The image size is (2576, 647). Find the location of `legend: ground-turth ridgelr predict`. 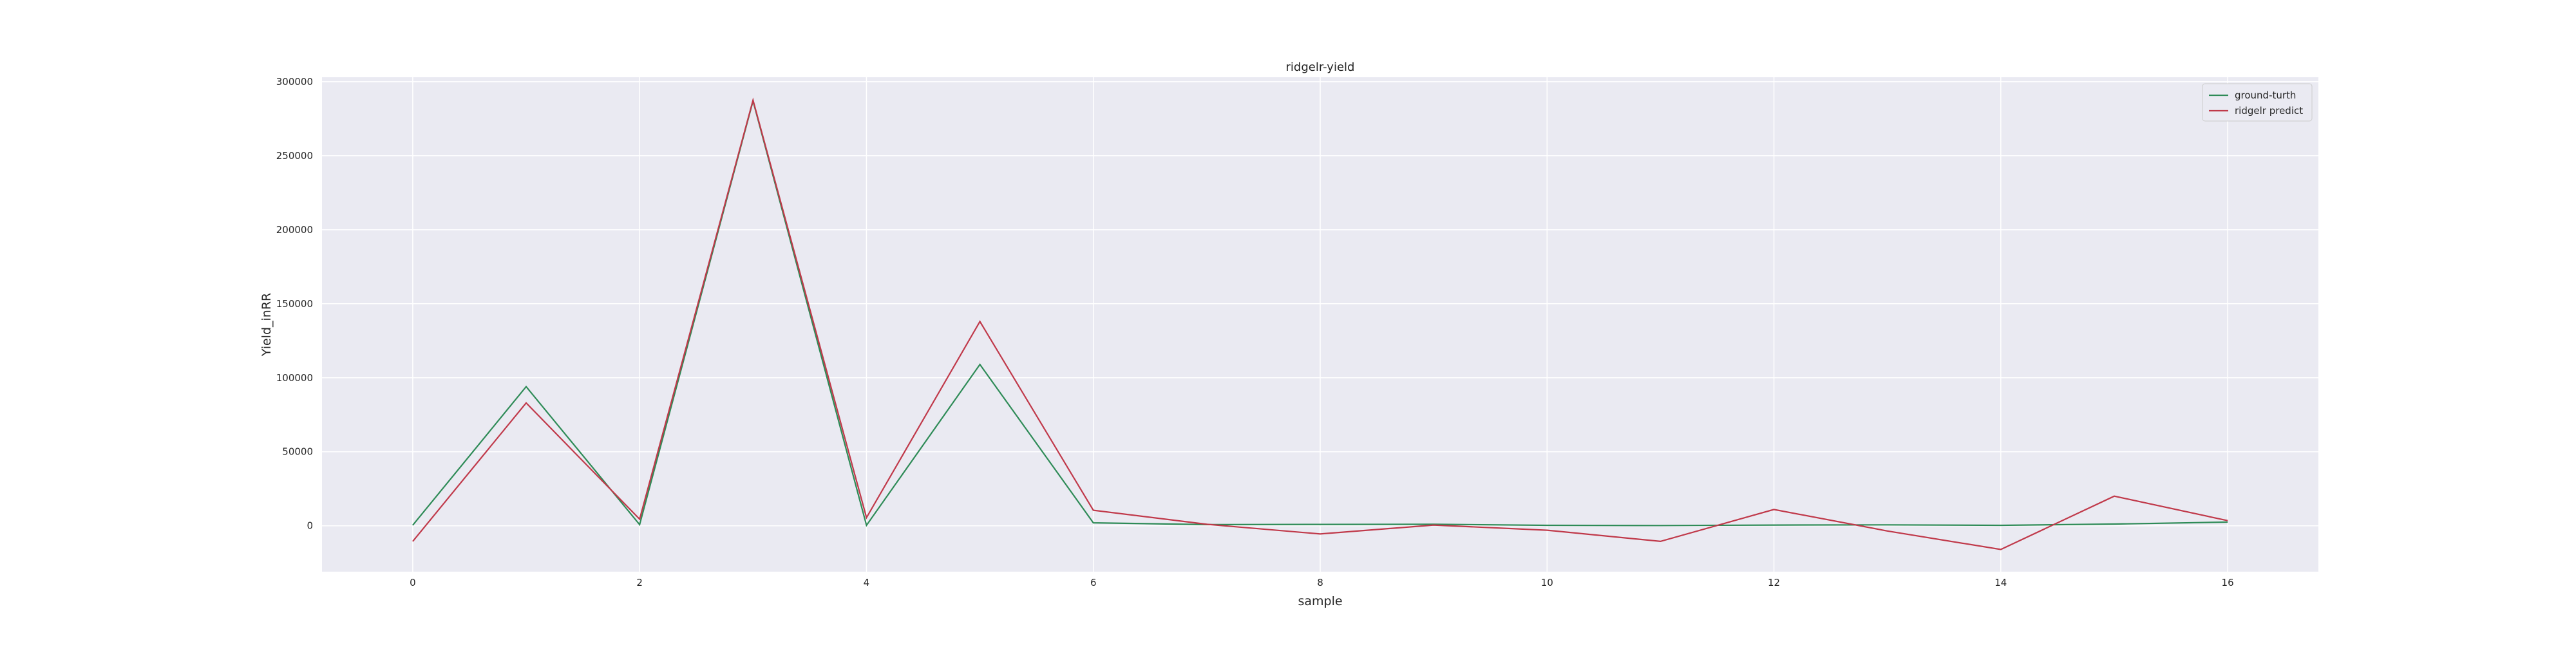

legend: ground-turth ridgelr predict is located at coordinates (2258, 102).